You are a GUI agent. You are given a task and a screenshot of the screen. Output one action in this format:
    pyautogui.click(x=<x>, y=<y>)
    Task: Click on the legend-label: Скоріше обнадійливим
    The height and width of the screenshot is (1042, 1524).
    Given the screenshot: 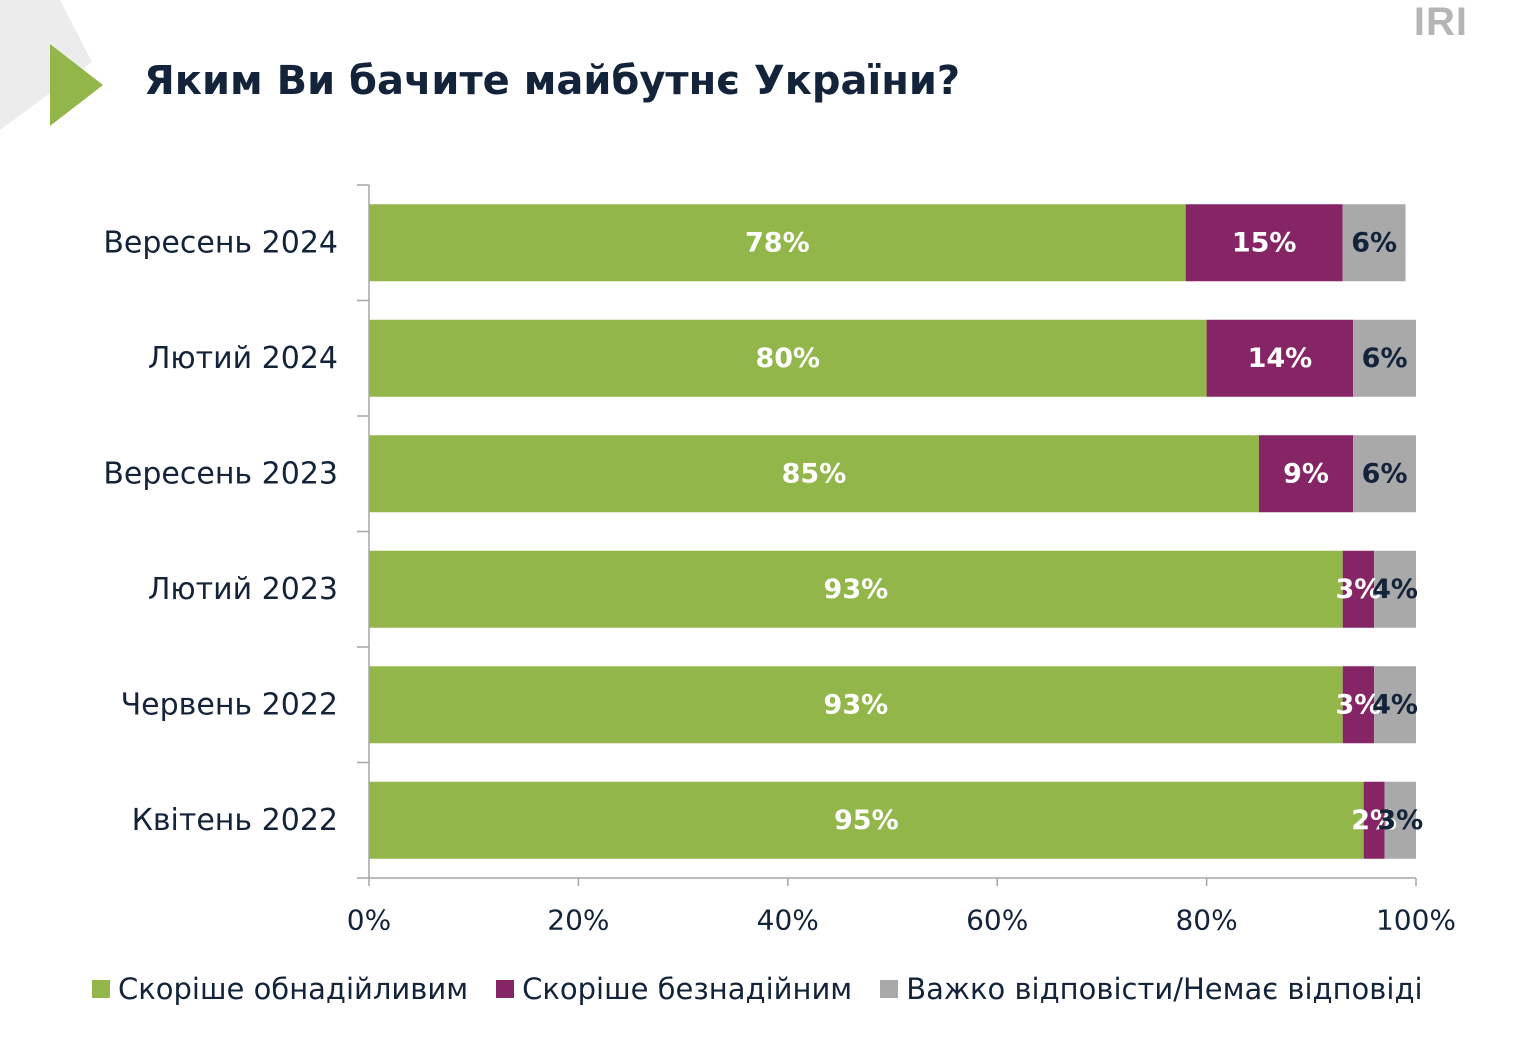 What is the action you would take?
    pyautogui.click(x=293, y=989)
    